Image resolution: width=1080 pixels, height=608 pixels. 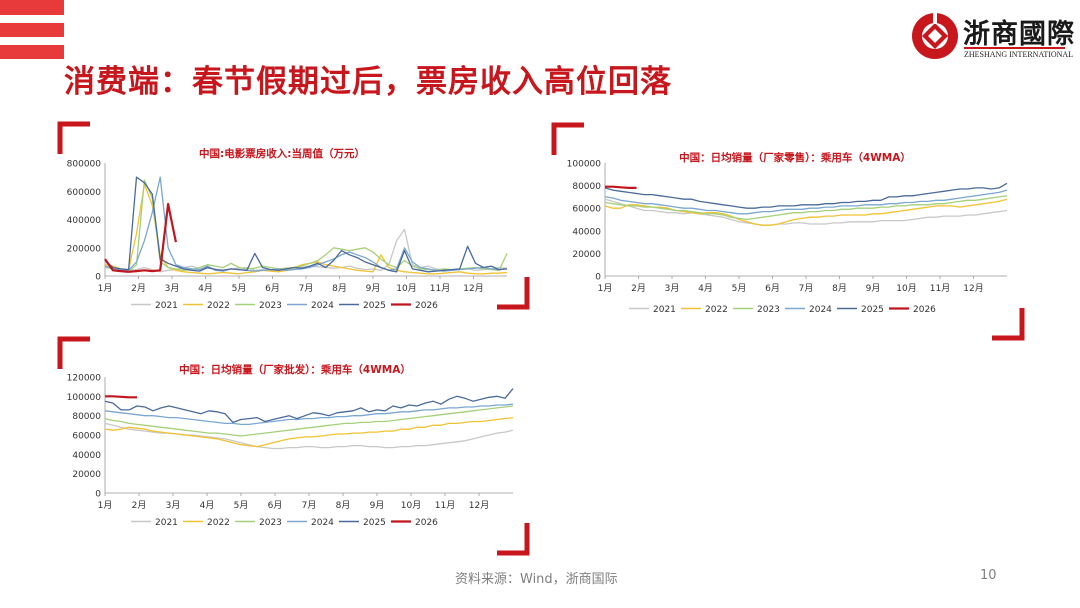 What do you see at coordinates (295, 369) in the screenshot?
I see `chart-title: 中国：日均销量（厂家批发）：乘用车（4WMA）` at bounding box center [295, 369].